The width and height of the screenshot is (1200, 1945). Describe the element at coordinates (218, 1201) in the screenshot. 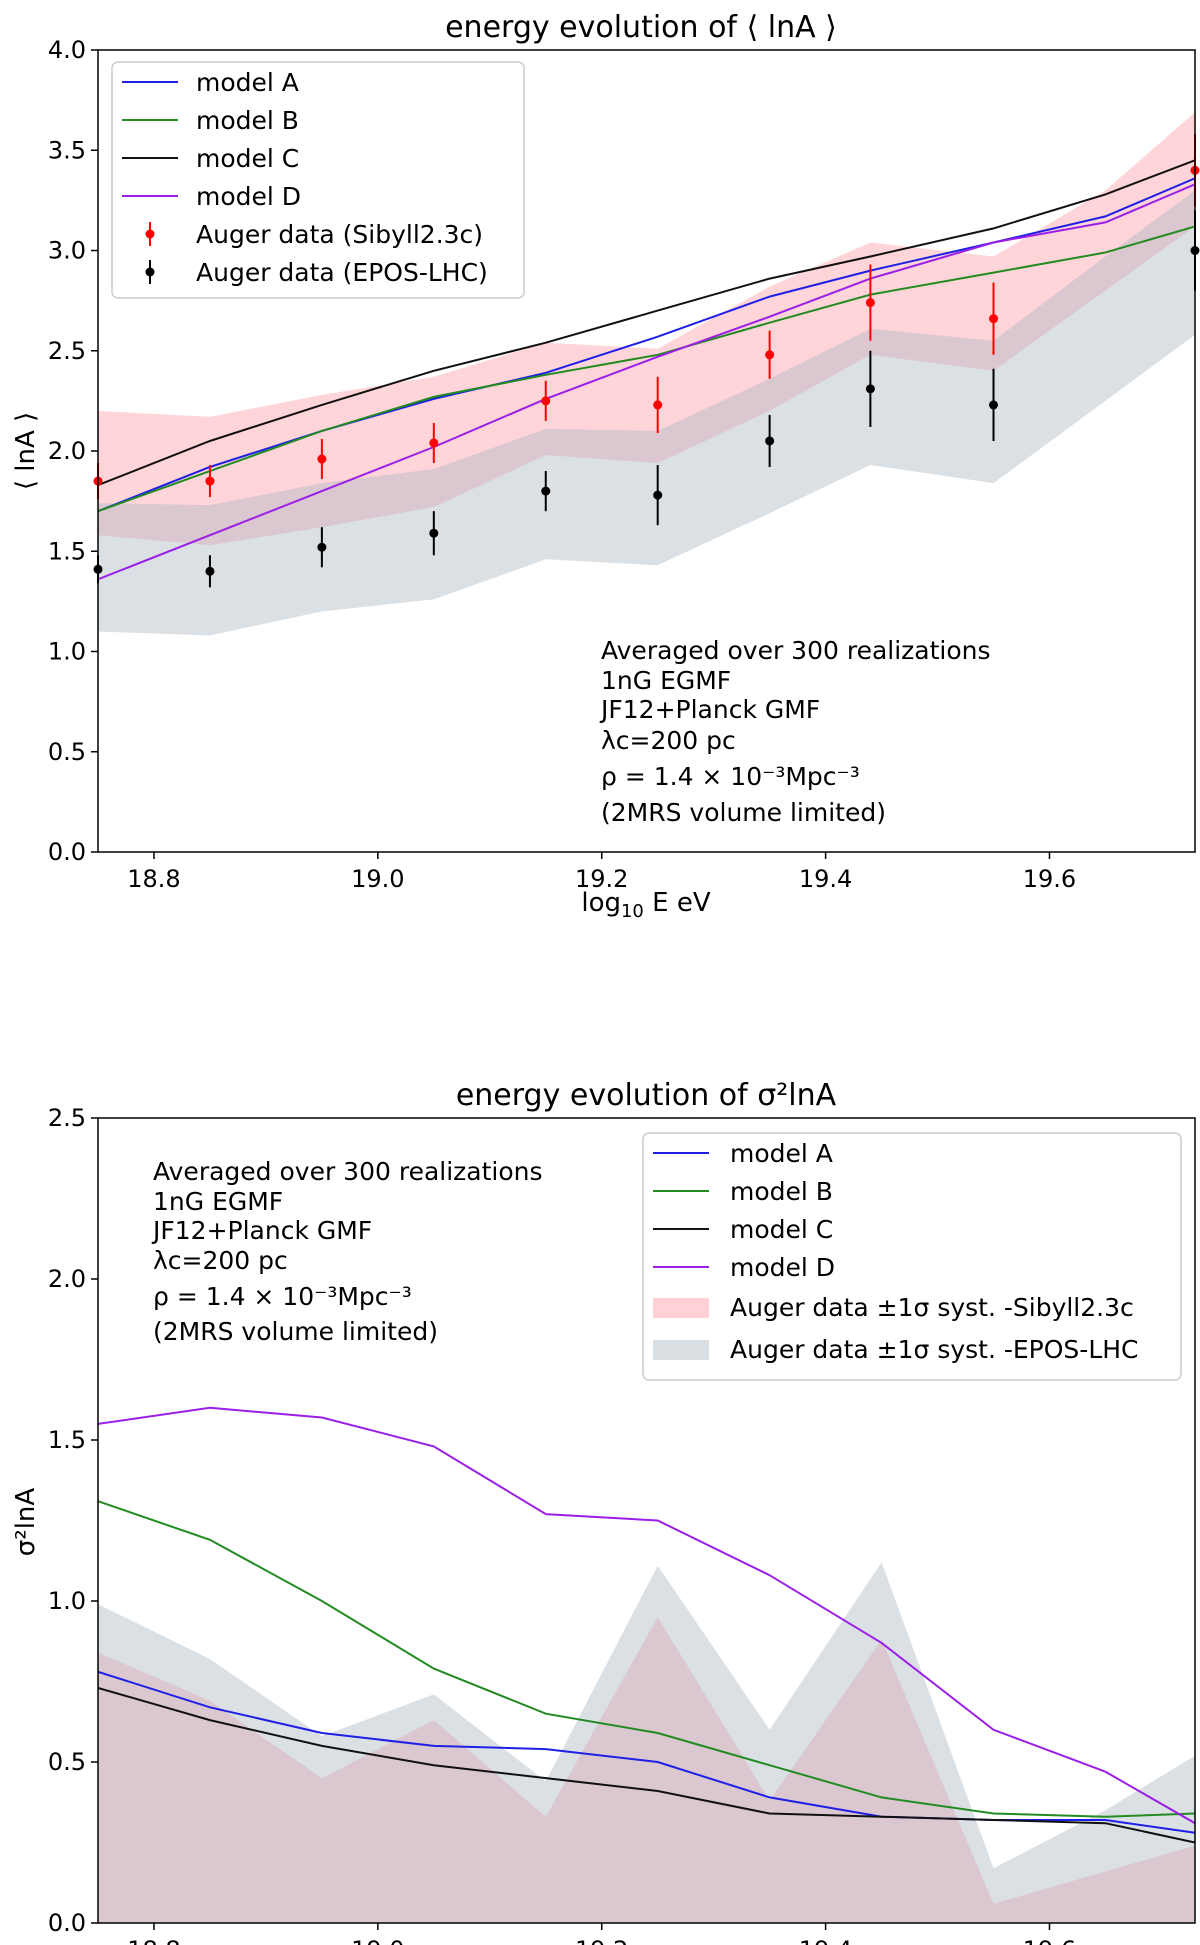

I see `annotation2-line-2: 1nG EGMF` at that location.